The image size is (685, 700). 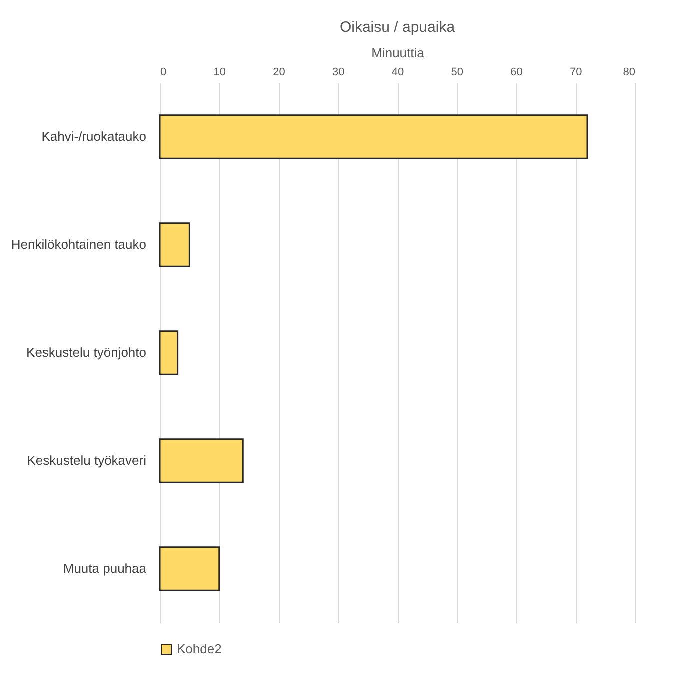 What do you see at coordinates (398, 72) in the screenshot?
I see `x-tick-label: 40` at bounding box center [398, 72].